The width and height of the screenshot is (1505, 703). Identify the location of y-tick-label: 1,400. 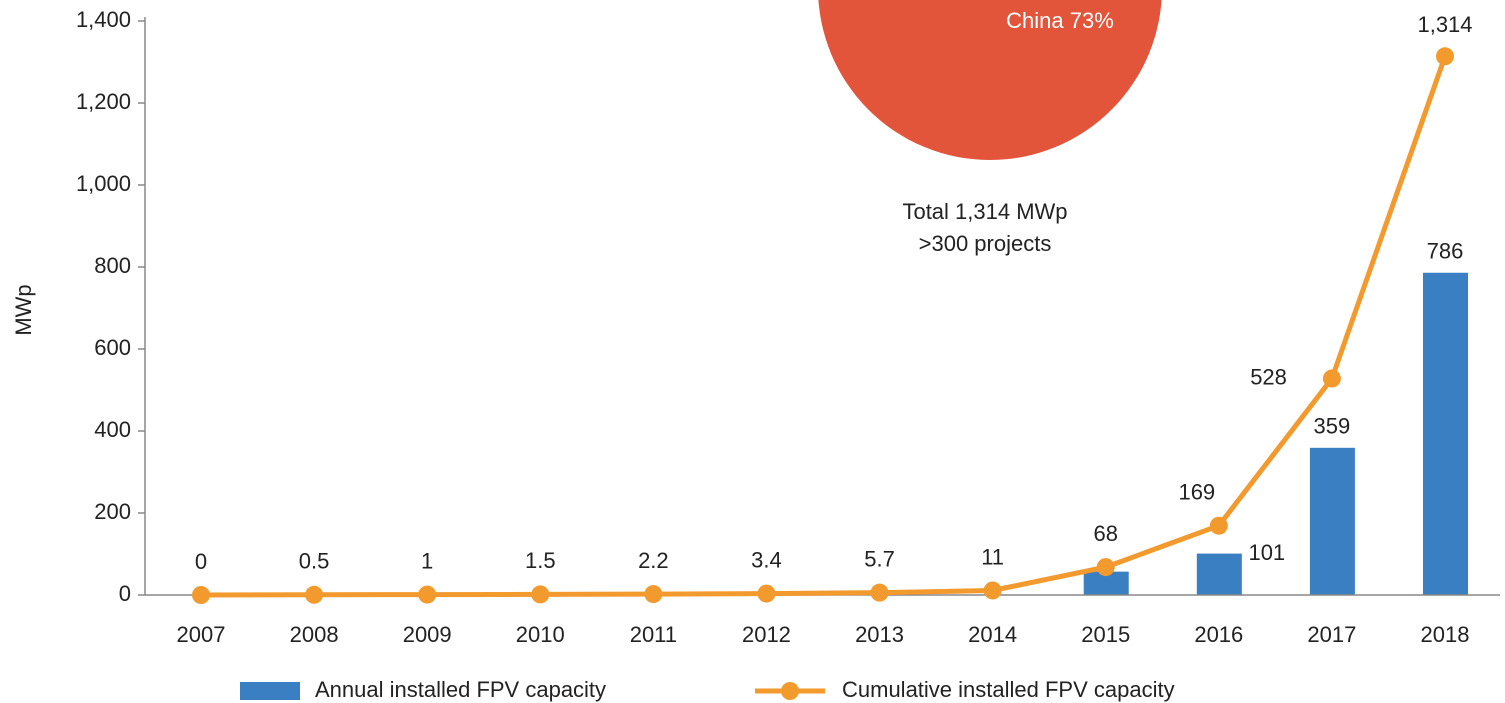
(103, 19).